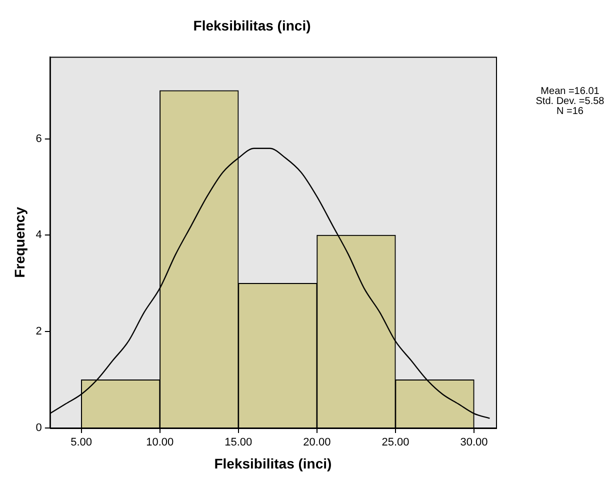 This screenshot has height=485, width=611. What do you see at coordinates (238, 442) in the screenshot?
I see `x-tick-label: 15.00` at bounding box center [238, 442].